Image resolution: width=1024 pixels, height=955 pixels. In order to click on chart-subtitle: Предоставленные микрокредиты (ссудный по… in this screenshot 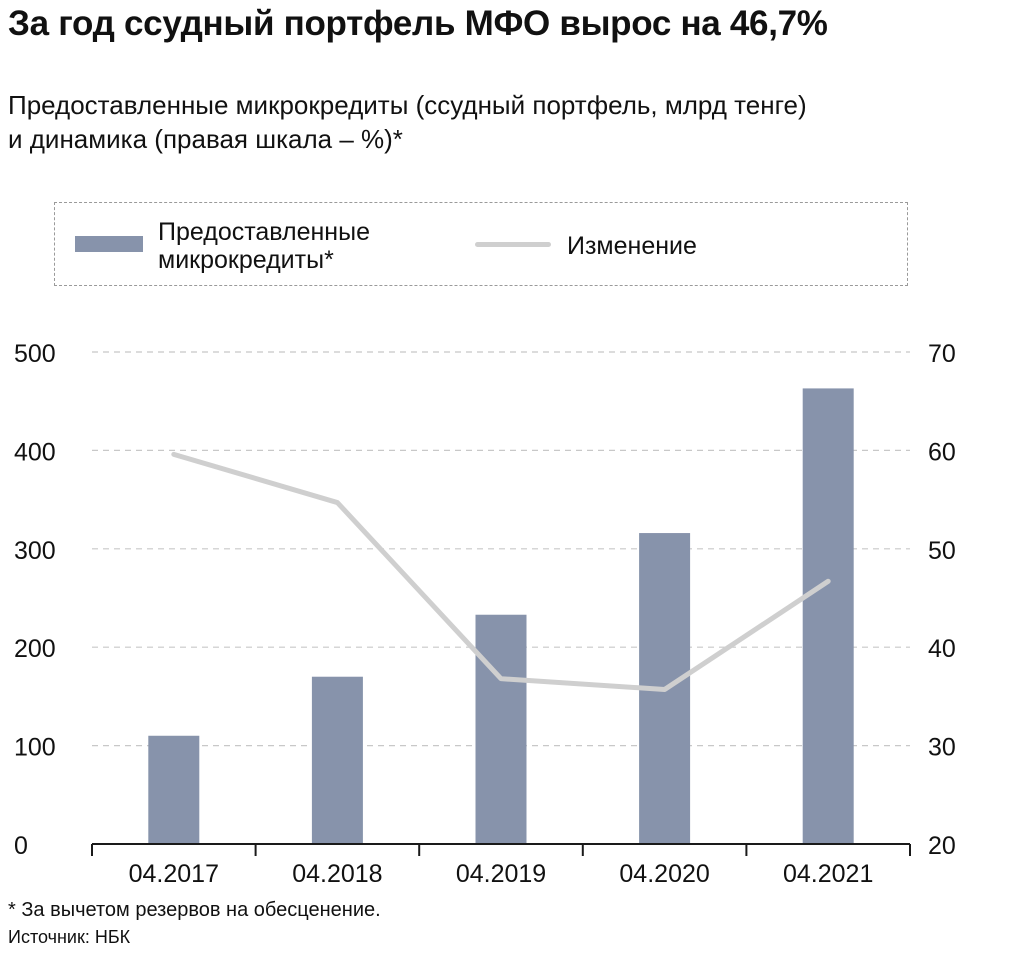, I will do `click(508, 122)`.